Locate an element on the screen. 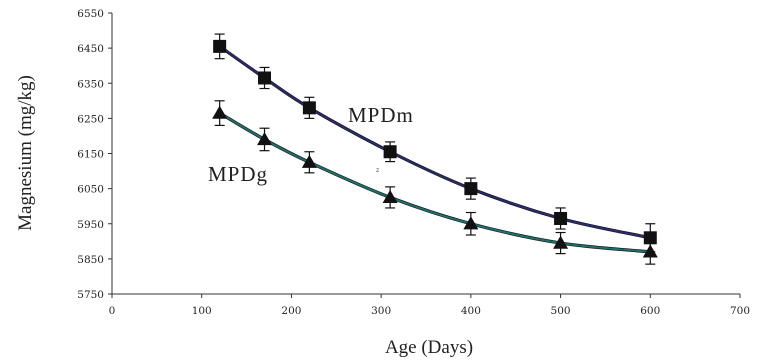 The height and width of the screenshot is (360, 769). x-tick-label: 700 is located at coordinates (740, 311).